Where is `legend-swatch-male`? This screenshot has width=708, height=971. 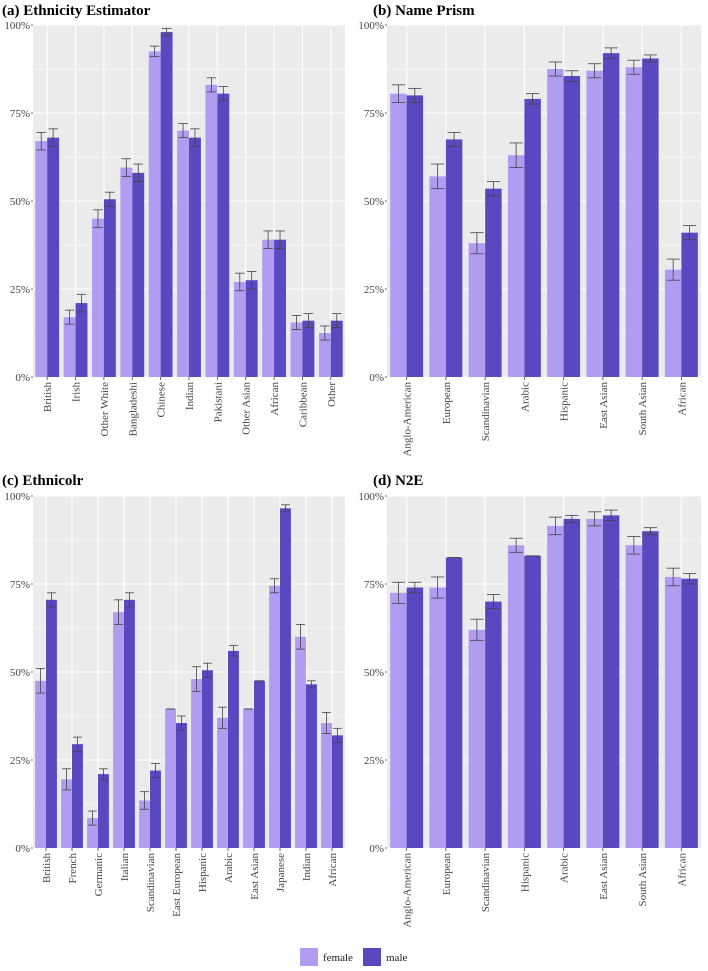
legend-swatch-male is located at coordinates (372, 957).